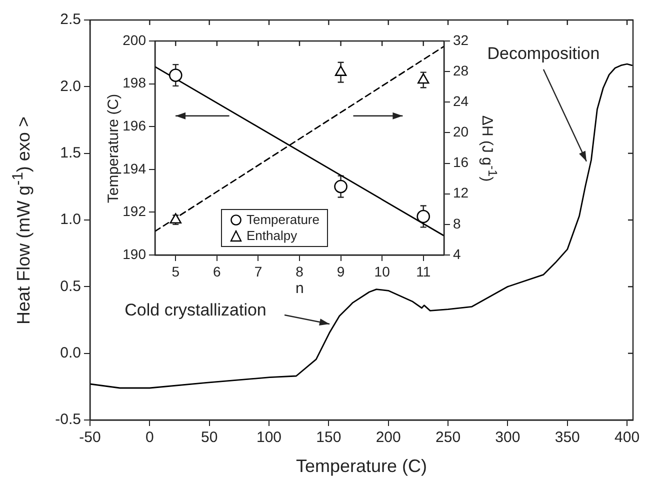  What do you see at coordinates (70, 153) in the screenshot?
I see `y-tick-label: 1.5` at bounding box center [70, 153].